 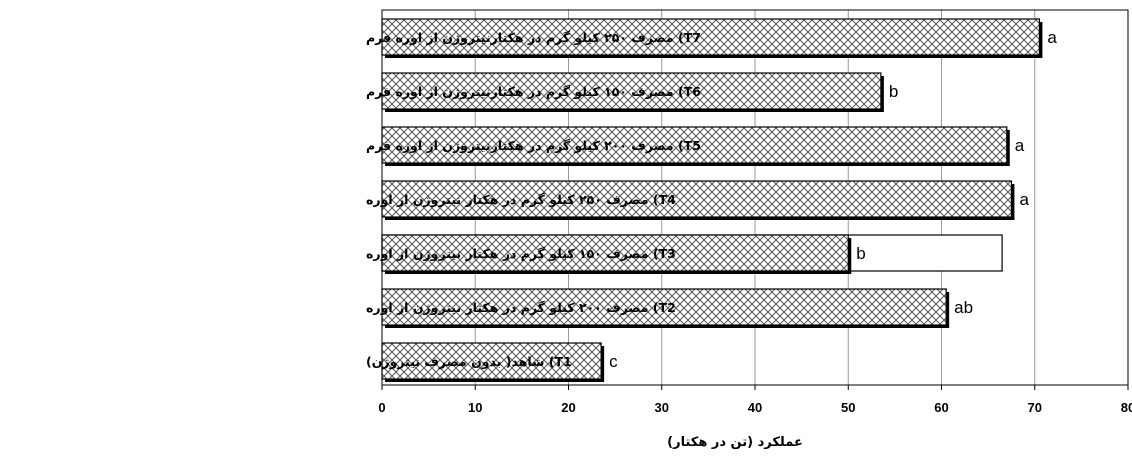 I want to click on x-tick-label: 60, so click(x=941, y=407).